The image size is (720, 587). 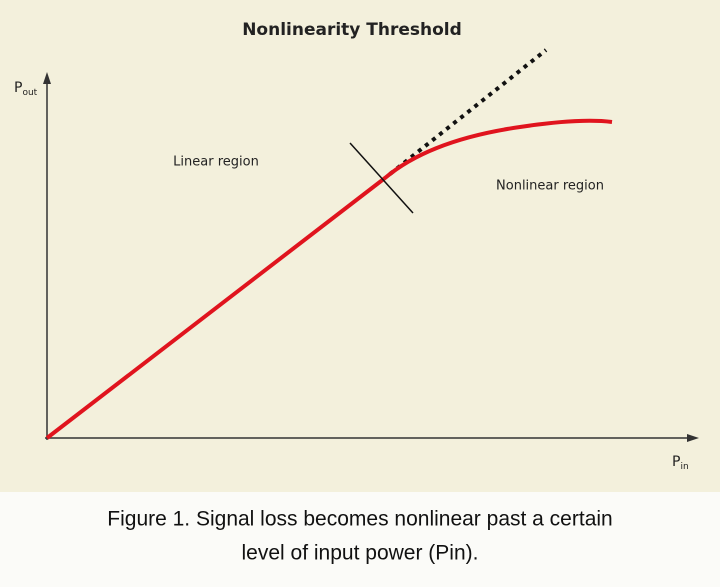 I want to click on x-axis-label: Pin, so click(x=680, y=463).